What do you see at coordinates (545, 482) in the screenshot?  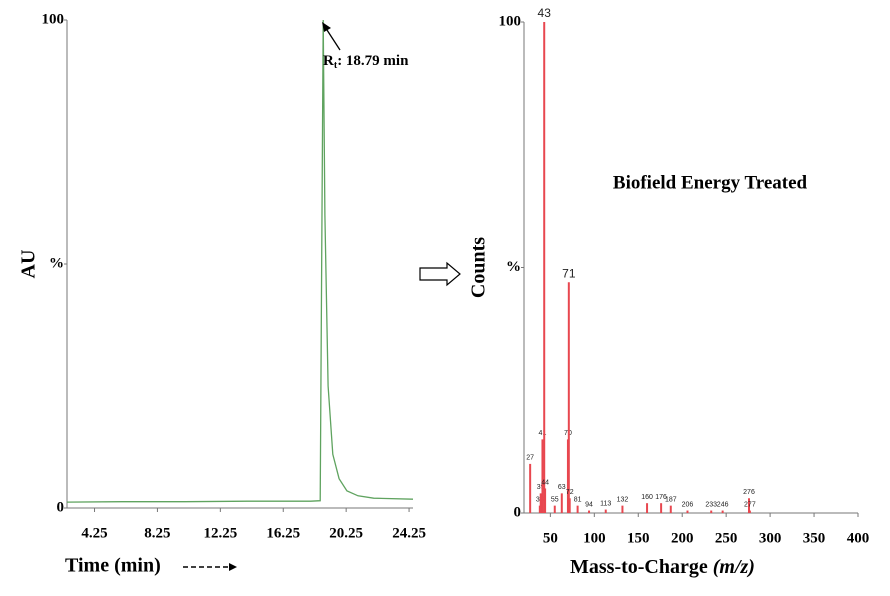 I see `peak-label: 44` at bounding box center [545, 482].